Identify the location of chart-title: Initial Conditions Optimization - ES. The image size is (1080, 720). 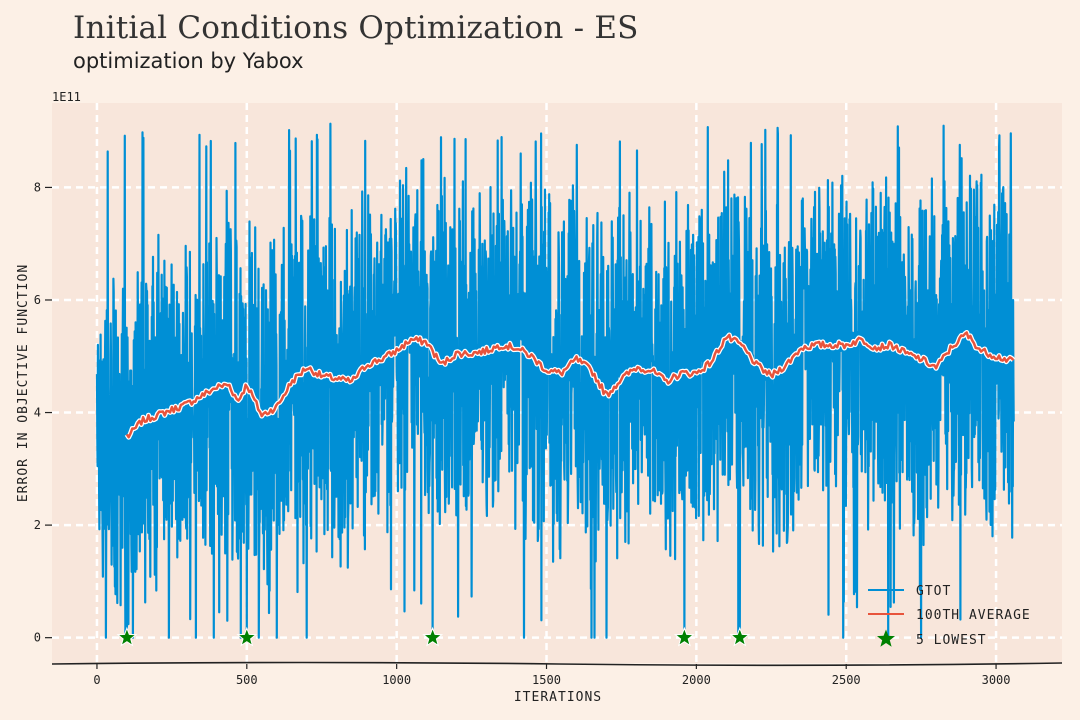
(356, 28).